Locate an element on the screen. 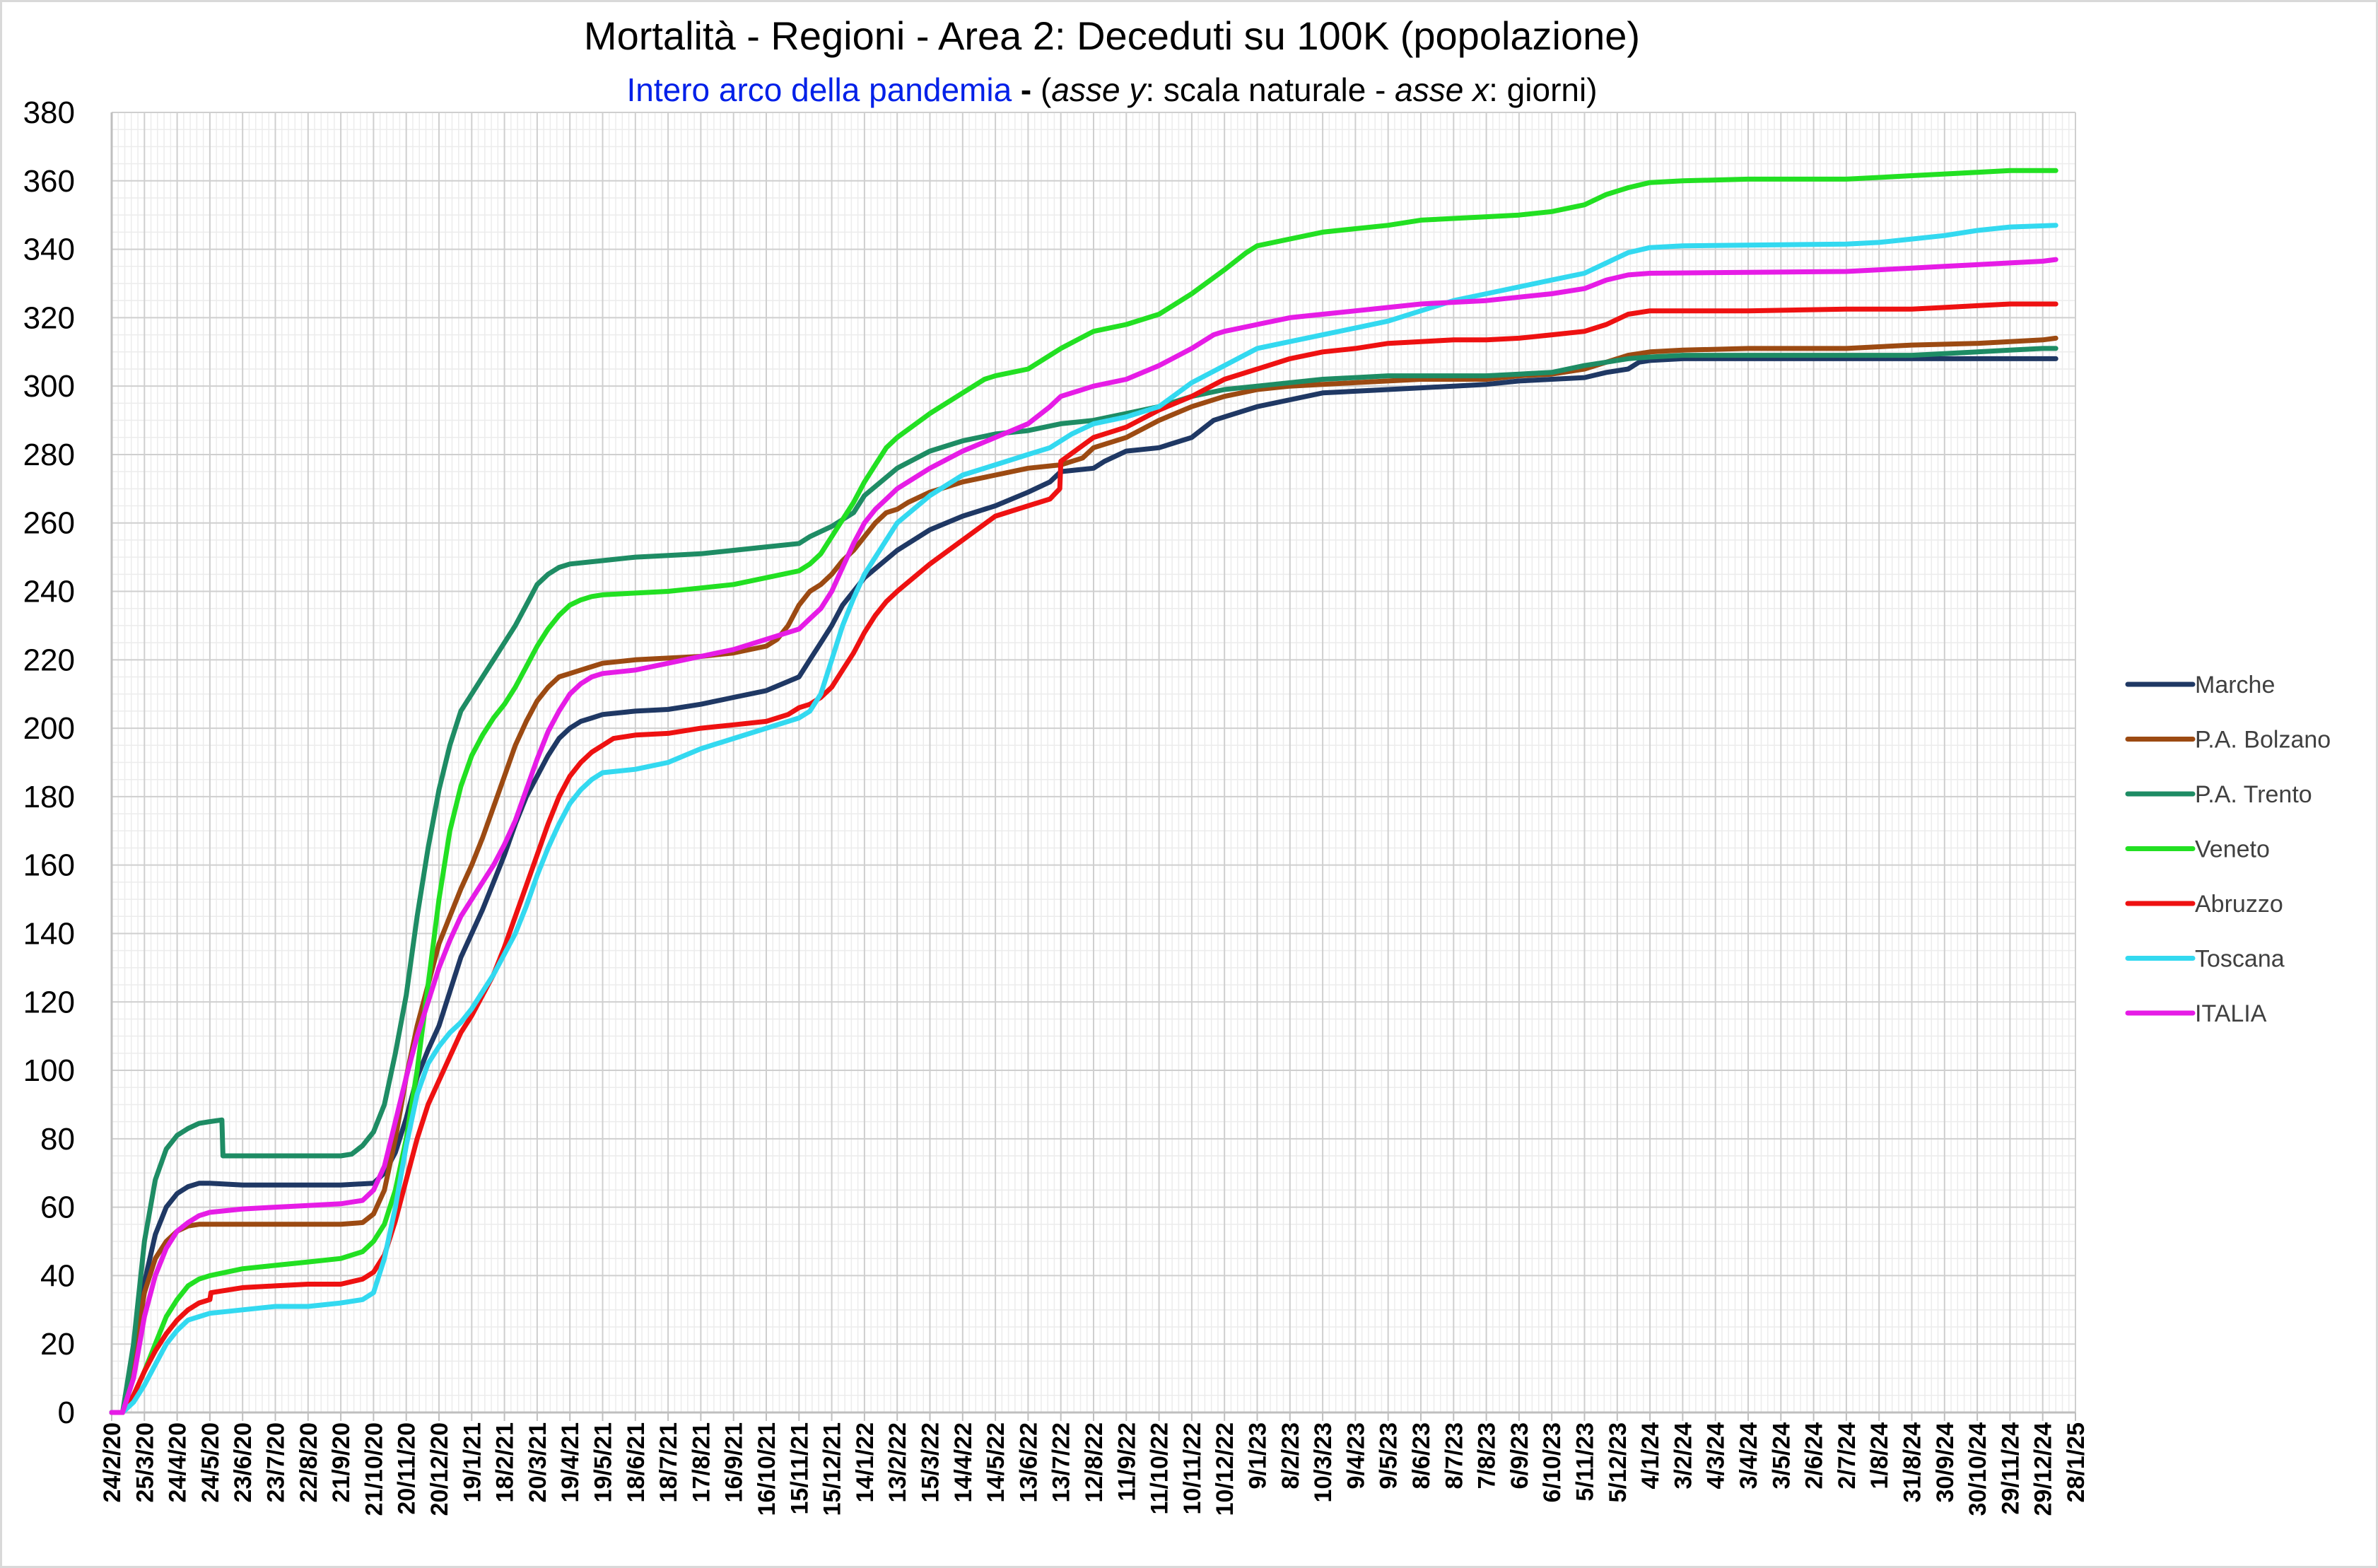  subtitle-dash: - is located at coordinates (1026, 89).